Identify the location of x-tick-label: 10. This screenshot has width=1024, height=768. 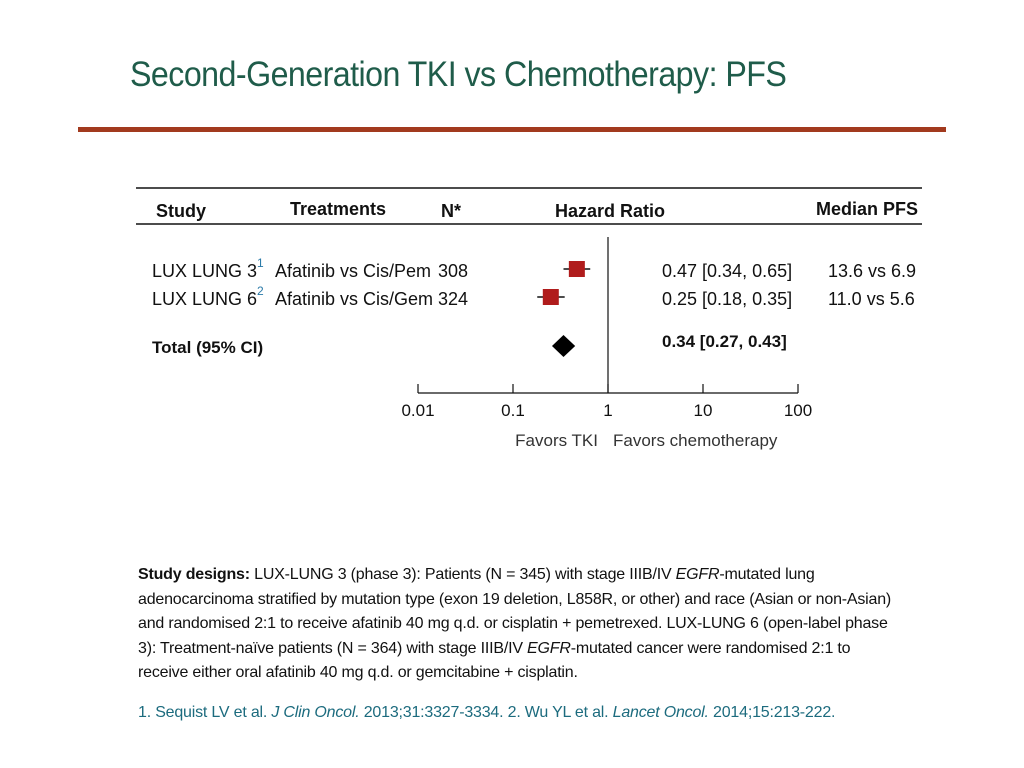
(703, 410).